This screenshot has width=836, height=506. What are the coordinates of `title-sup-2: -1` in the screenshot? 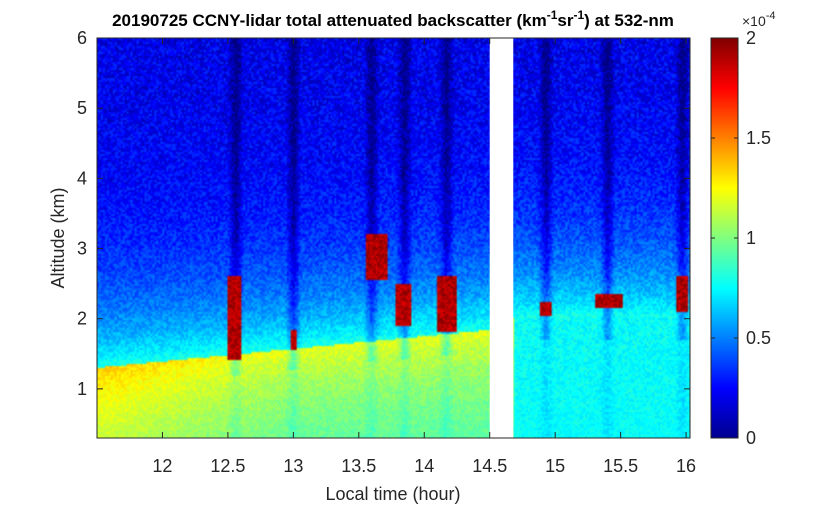 It's located at (578, 15).